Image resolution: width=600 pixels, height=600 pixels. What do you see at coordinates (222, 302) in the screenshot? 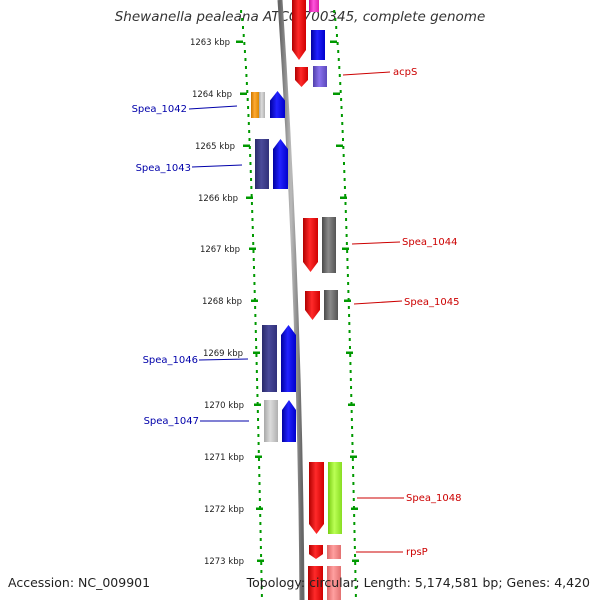
I see `ruler-label: 1268 kbp` at bounding box center [222, 302].